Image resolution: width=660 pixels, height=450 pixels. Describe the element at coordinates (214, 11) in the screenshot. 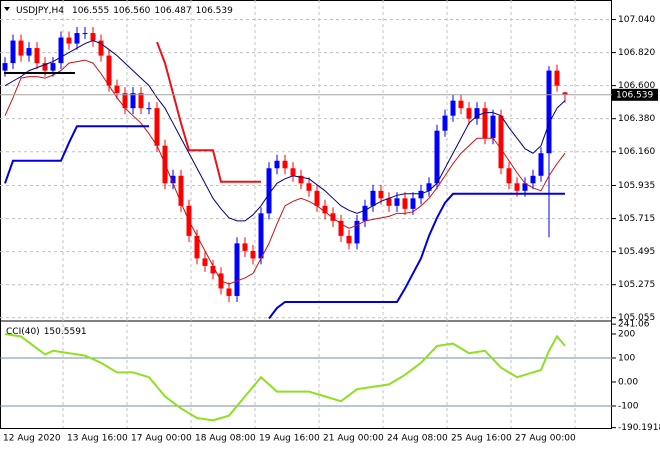

I see `quote-value: 106.539` at that location.